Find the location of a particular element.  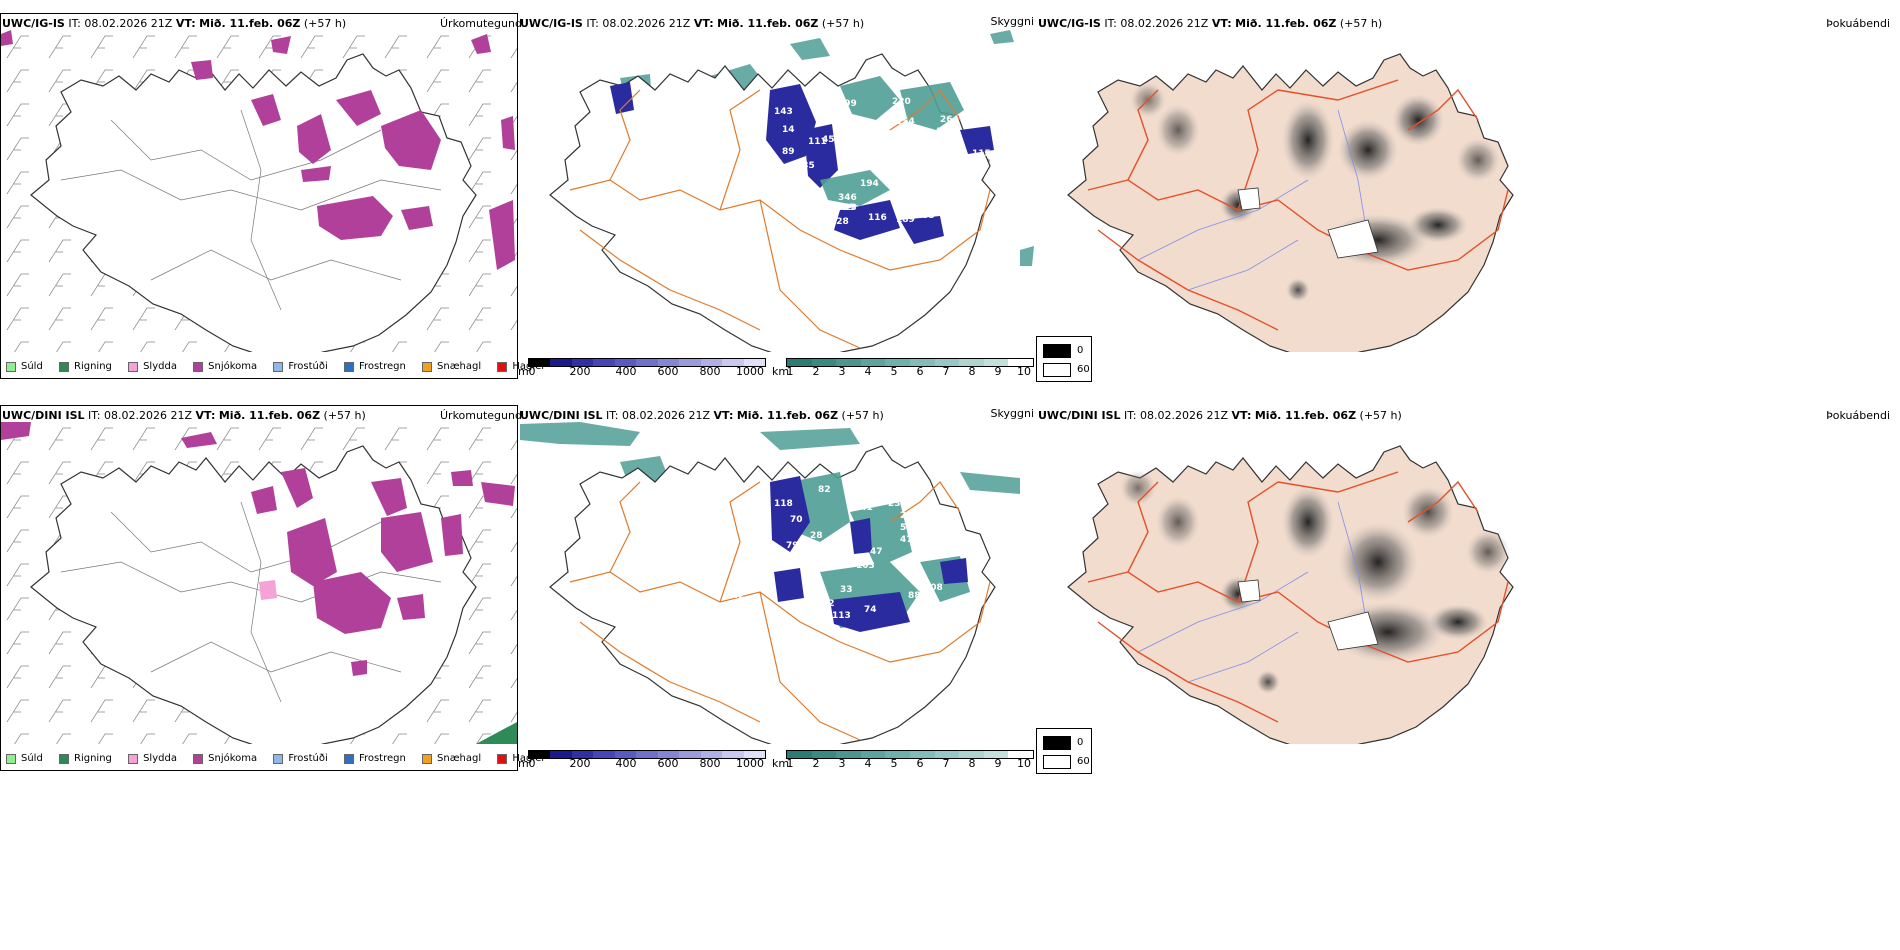

svg-text: 70 is located at coordinates (796, 520).